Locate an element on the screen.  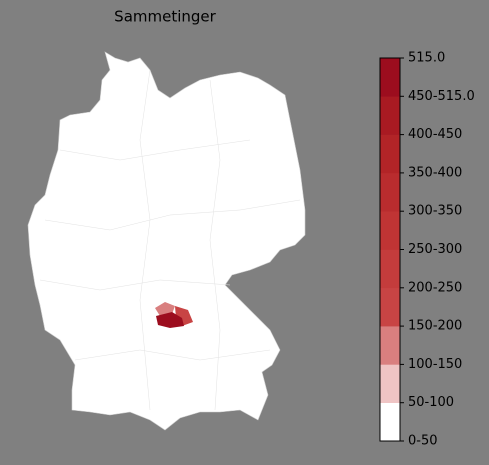
colorbar-label: 250-300 is located at coordinates (435, 249).